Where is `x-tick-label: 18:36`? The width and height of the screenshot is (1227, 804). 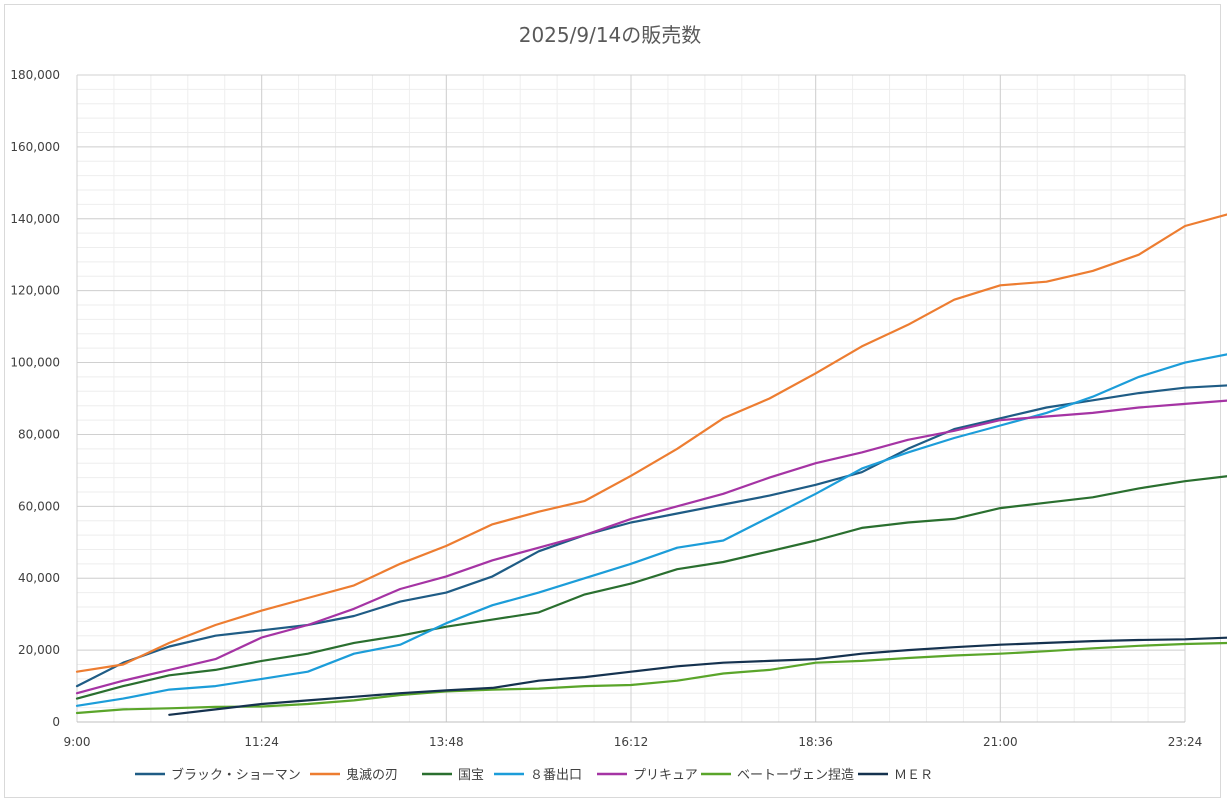 x-tick-label: 18:36 is located at coordinates (815, 742).